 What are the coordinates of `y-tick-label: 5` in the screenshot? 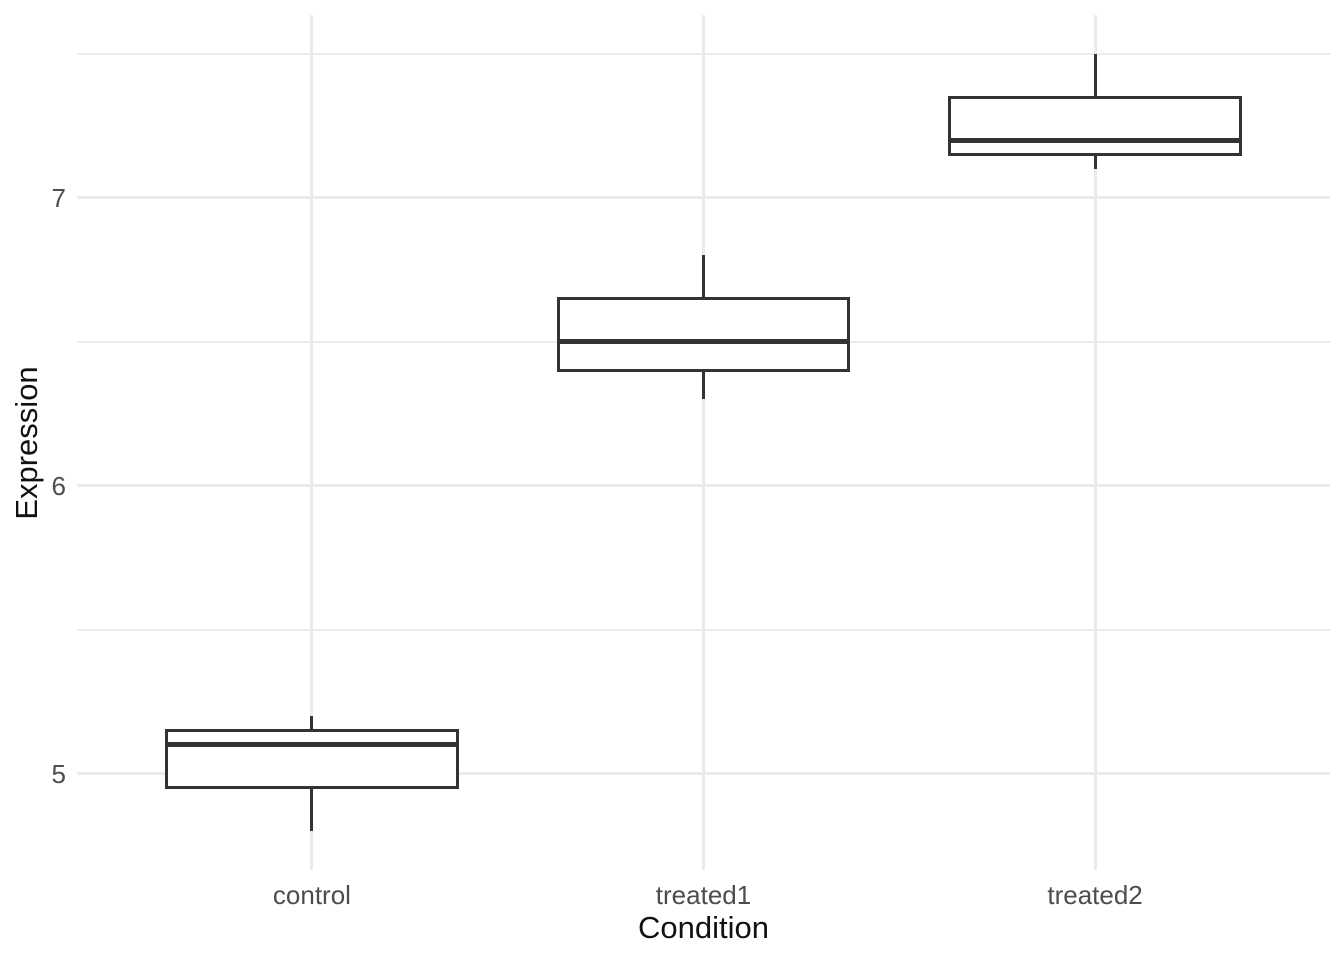 It's located at (58, 773).